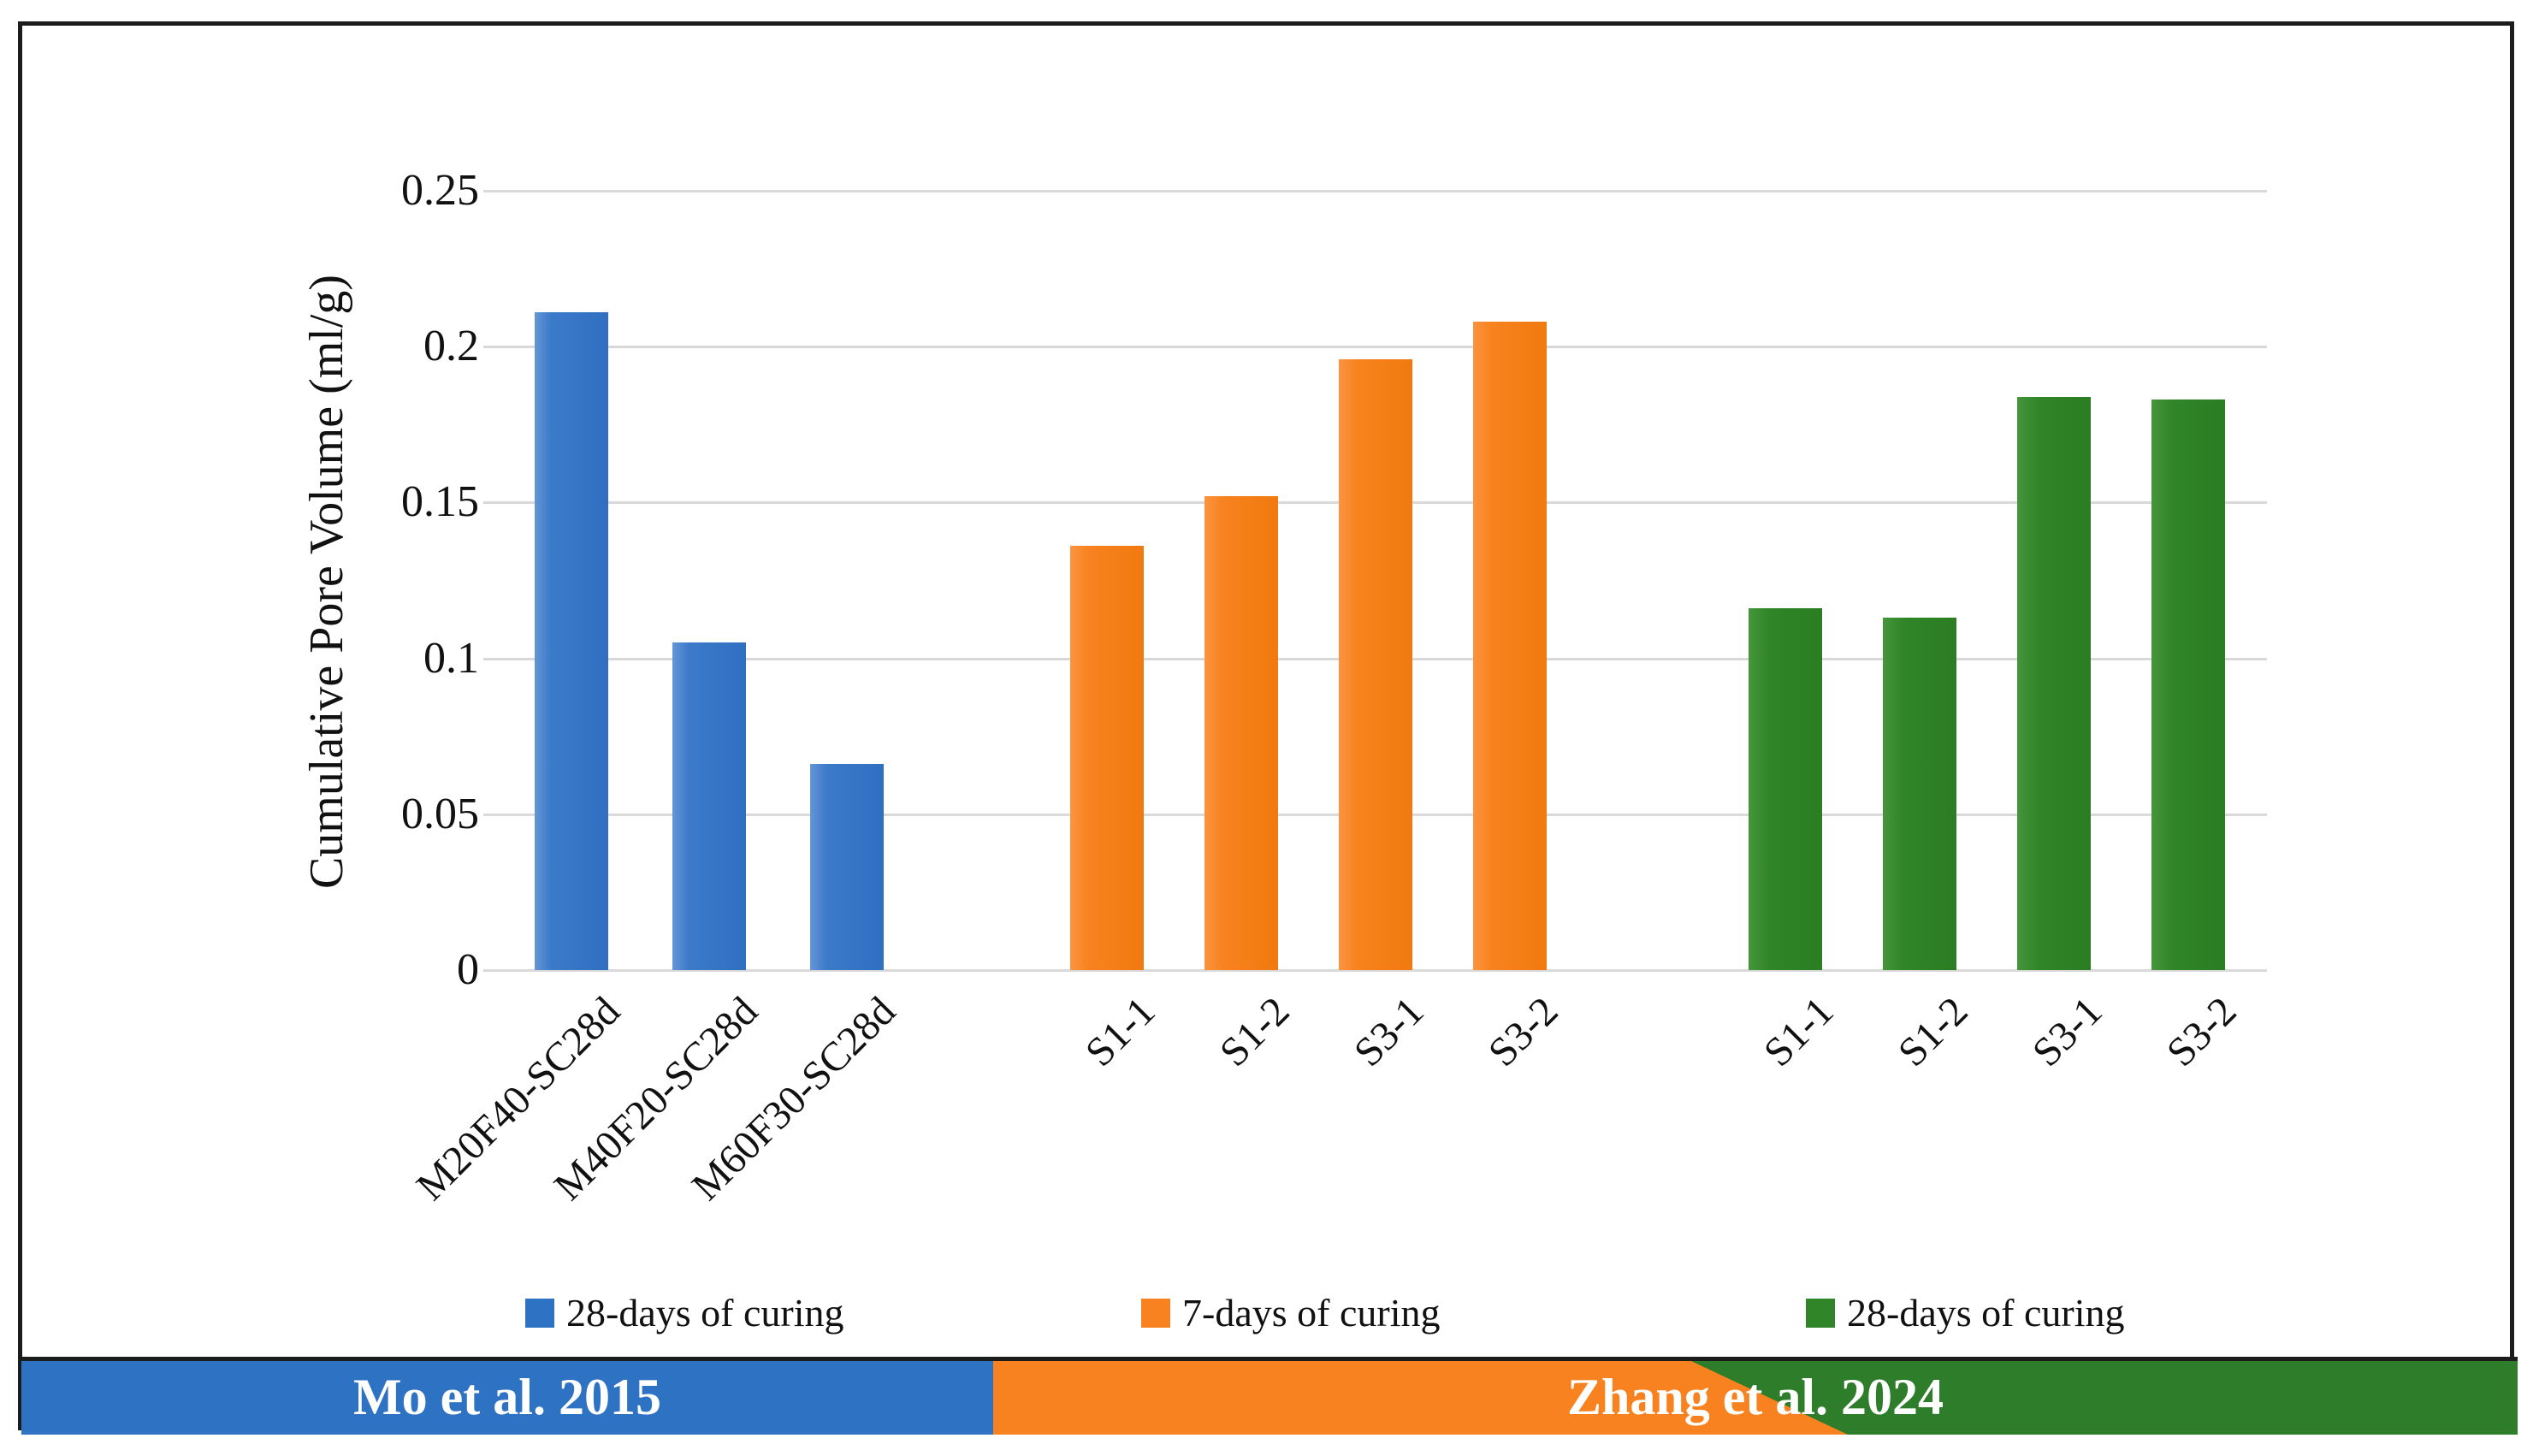 This screenshot has width=2539, height=1456. I want to click on bar-28-days-of-curing-M20F40-SC28d, so click(571, 641).